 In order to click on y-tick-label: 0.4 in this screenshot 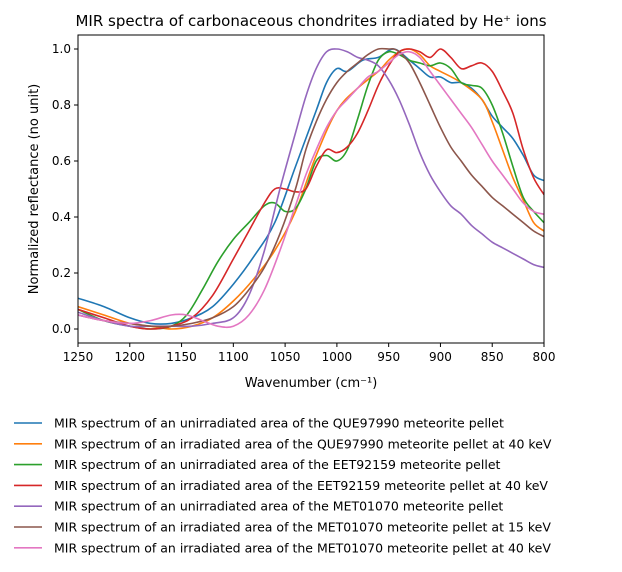, I will do `click(61, 217)`.